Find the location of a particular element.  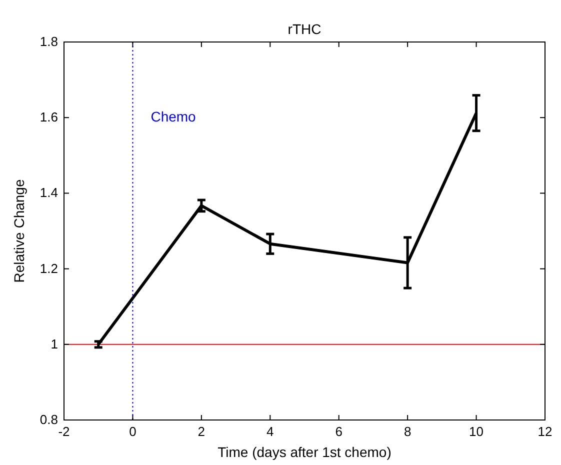

y-tick-label: 1.4 is located at coordinates (49, 192).